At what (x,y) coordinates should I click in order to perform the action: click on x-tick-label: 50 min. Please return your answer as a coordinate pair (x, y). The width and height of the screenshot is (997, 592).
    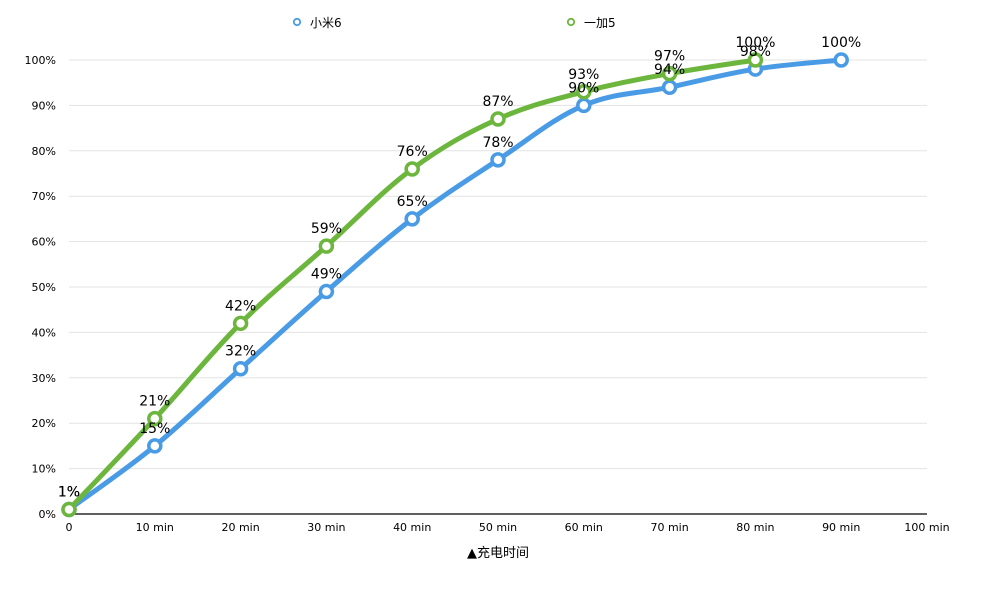
    Looking at the image, I should click on (498, 527).